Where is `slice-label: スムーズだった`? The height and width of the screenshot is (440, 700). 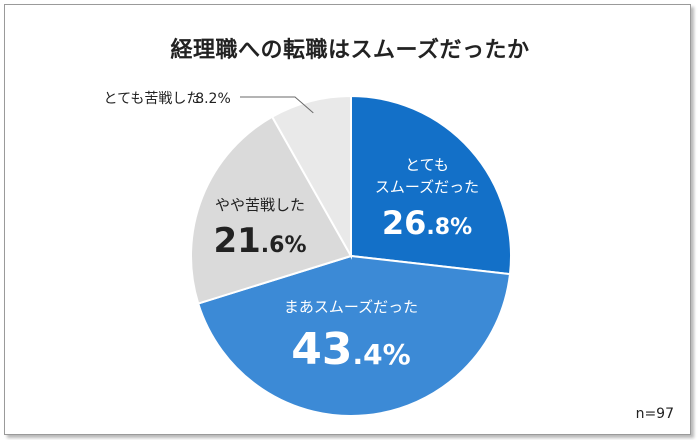
slice-label: スムーズだった is located at coordinates (427, 187).